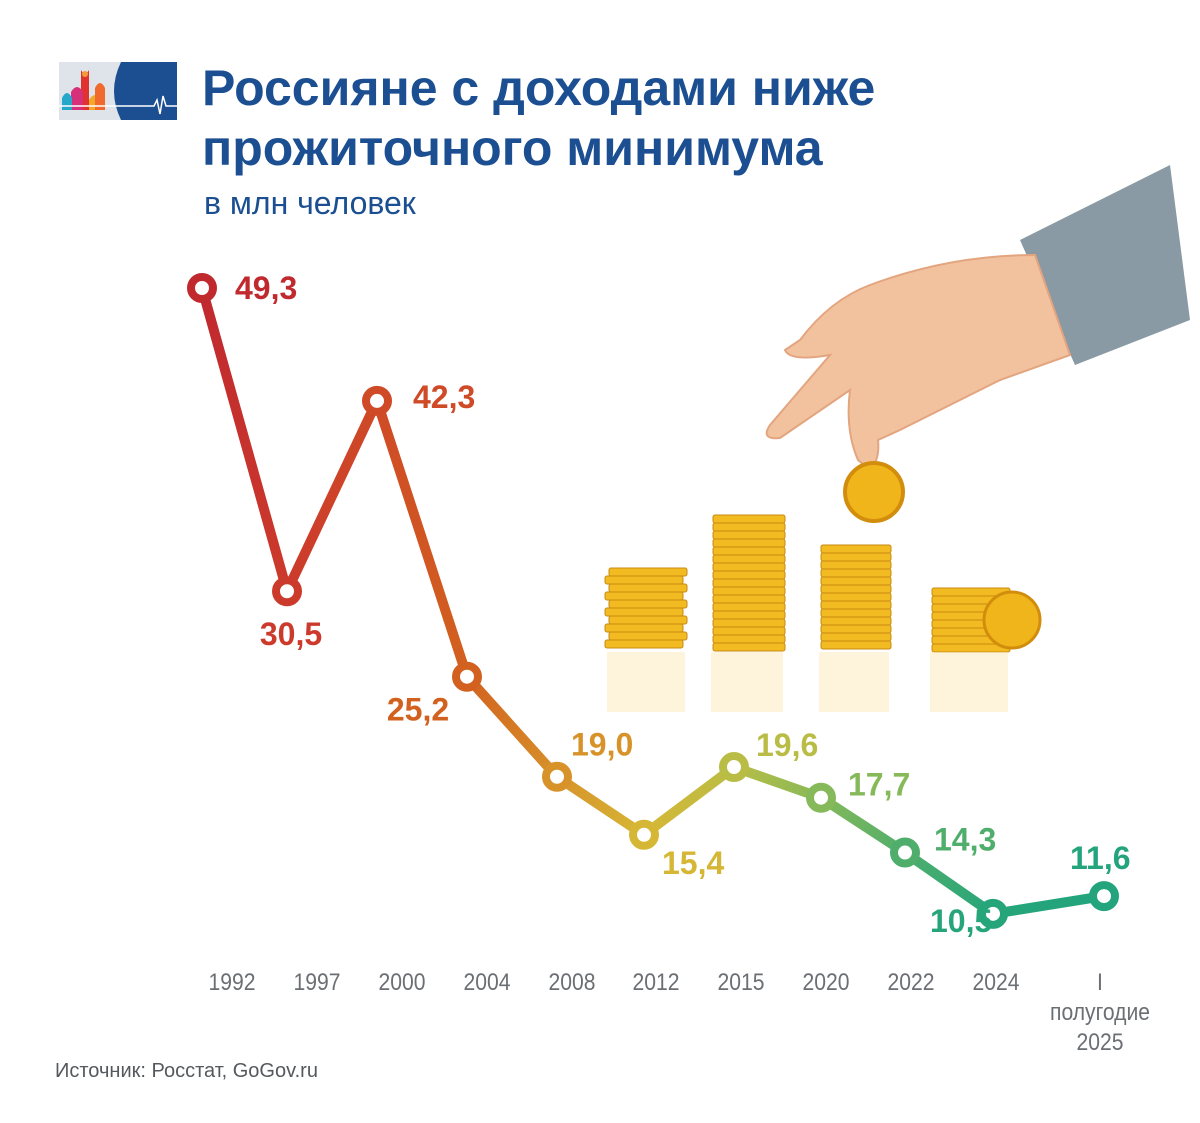  Describe the element at coordinates (310, 203) in the screenshot. I see `subtitle: в млн человек` at that location.